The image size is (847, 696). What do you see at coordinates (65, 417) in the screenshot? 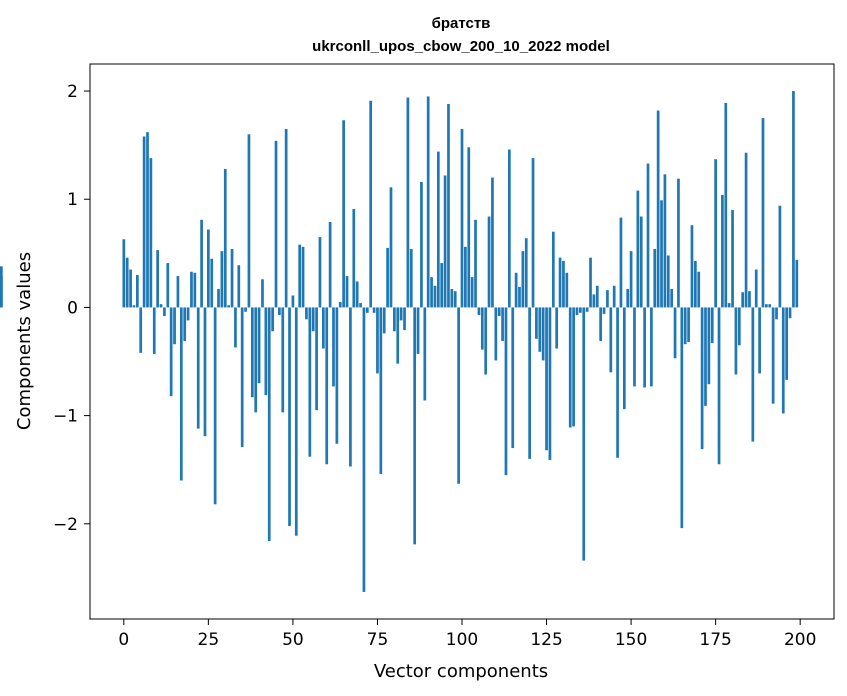
I see `y-tick-label: −1` at bounding box center [65, 417].